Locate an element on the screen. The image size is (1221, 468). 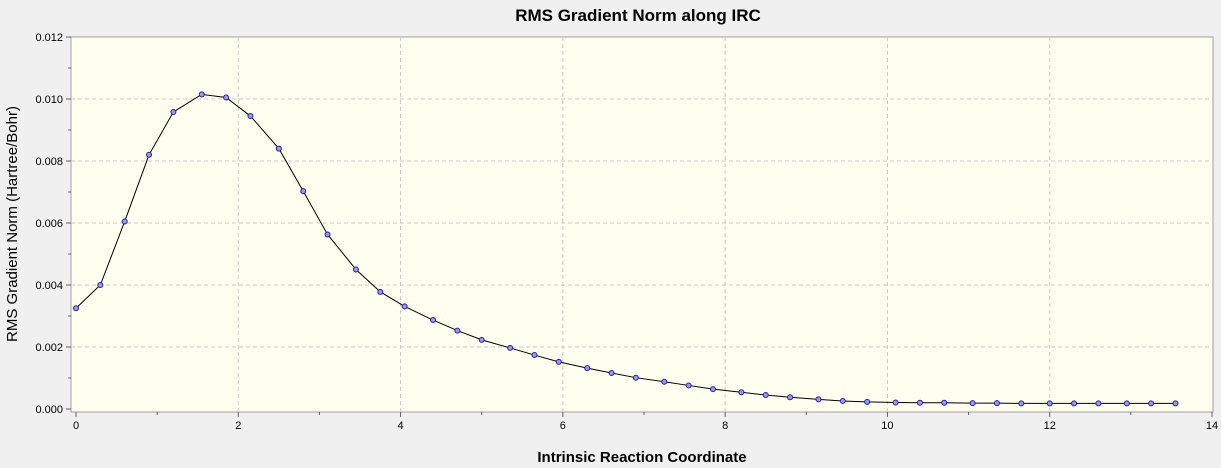
x-tick-label: 8 is located at coordinates (725, 426).